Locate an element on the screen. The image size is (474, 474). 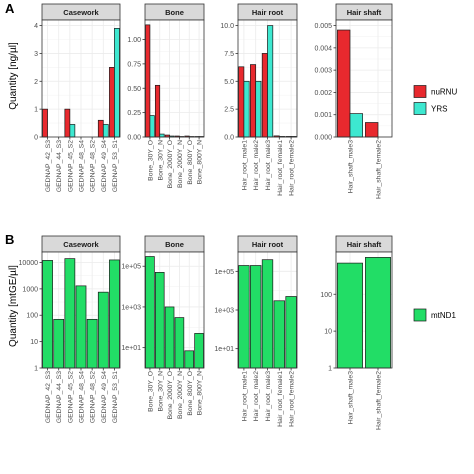
x-tick-label: Bone_2000Y_O is located at coordinates (170, 395).